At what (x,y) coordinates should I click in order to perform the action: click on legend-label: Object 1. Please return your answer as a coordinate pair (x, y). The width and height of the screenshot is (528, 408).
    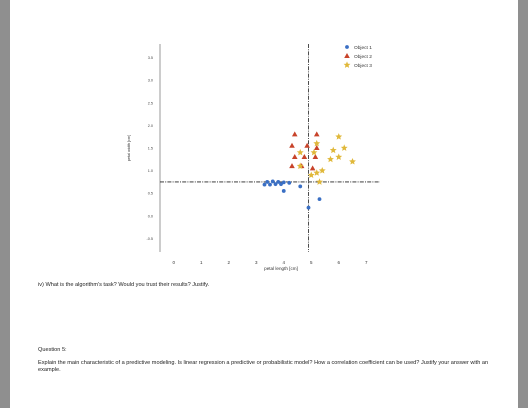
    Looking at the image, I should click on (363, 48).